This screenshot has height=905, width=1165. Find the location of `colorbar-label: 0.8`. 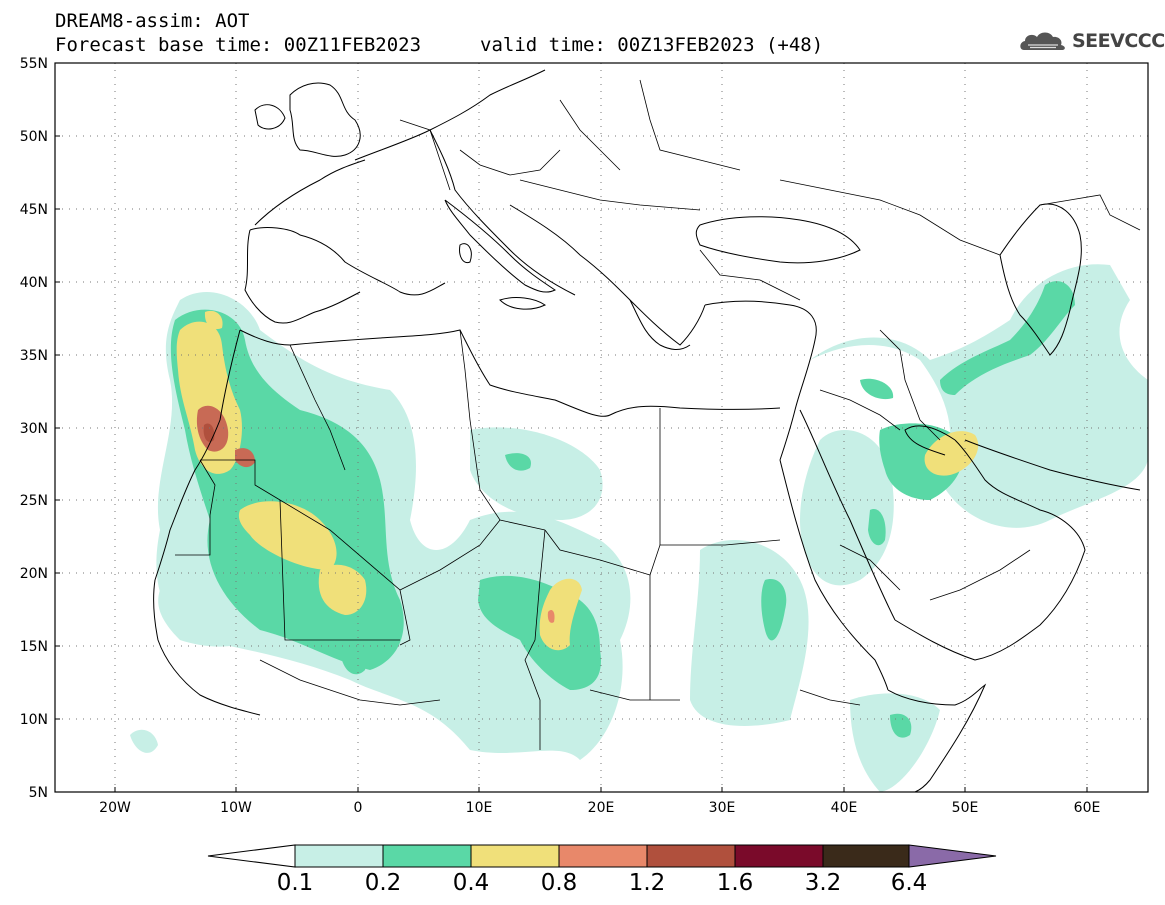

colorbar-label: 0.8 is located at coordinates (559, 883).